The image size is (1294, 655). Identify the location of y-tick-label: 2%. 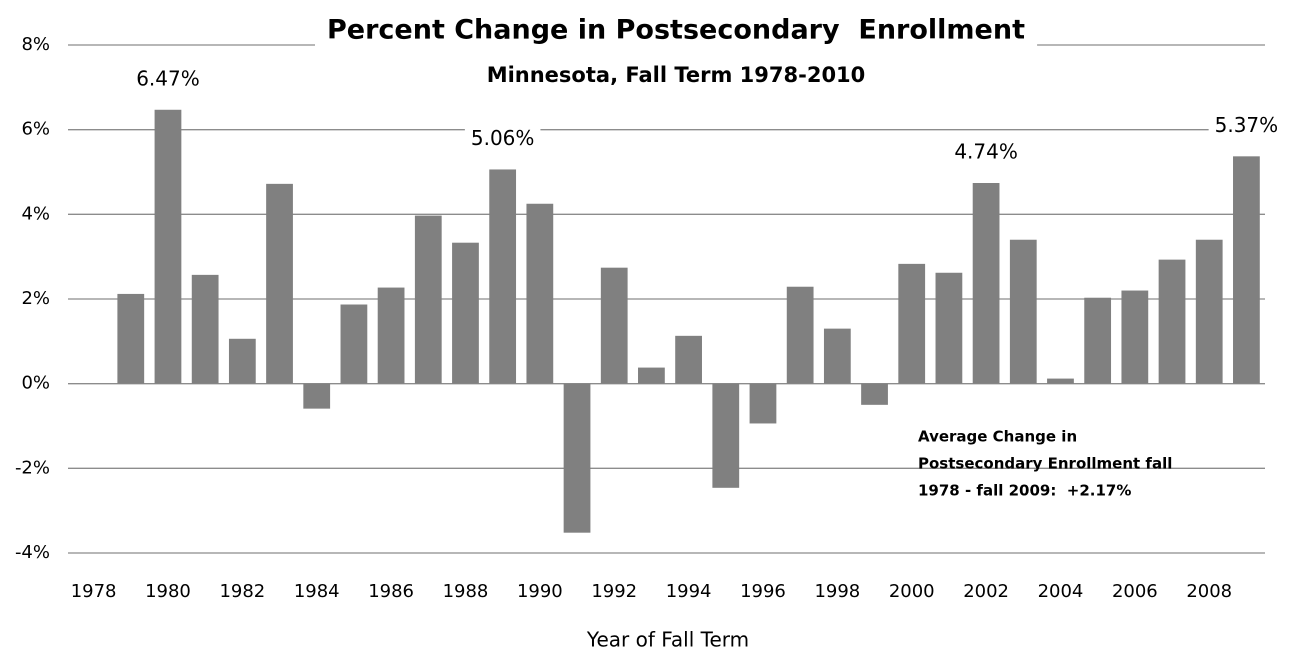
(35, 298).